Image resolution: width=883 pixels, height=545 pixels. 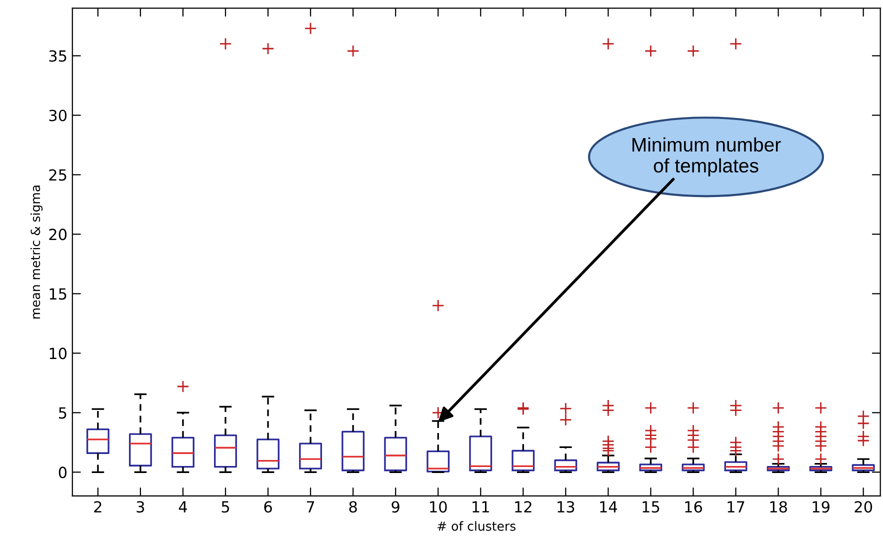 What do you see at coordinates (58, 294) in the screenshot?
I see `y-tick-label: 15` at bounding box center [58, 294].